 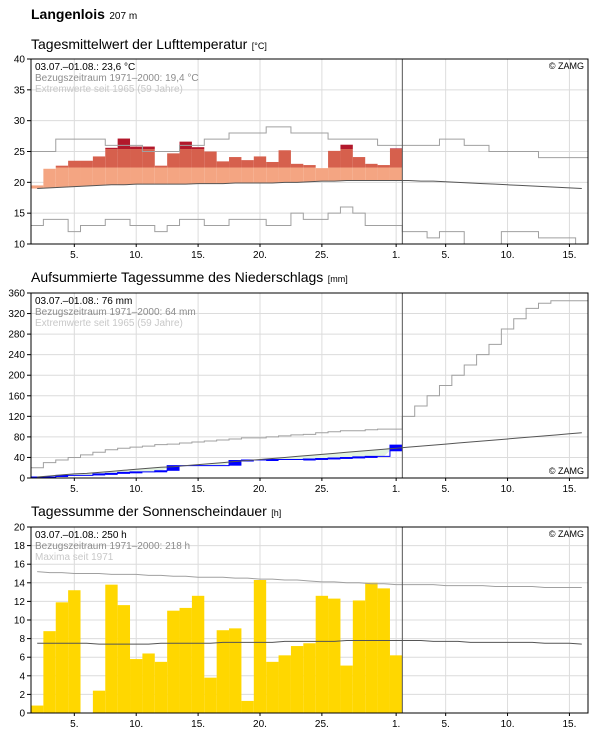 What do you see at coordinates (337, 279) in the screenshot?
I see `precipitation-unit: [mm]` at bounding box center [337, 279].